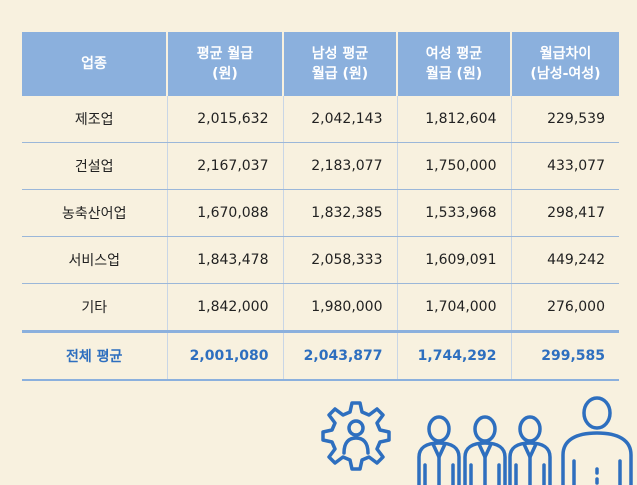 This screenshot has width=637, height=485. What do you see at coordinates (224, 307) in the screenshot?
I see `average-wage-cell: 1,842,000` at bounding box center [224, 307].